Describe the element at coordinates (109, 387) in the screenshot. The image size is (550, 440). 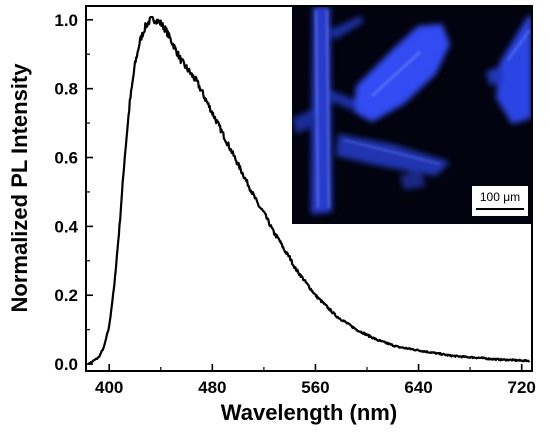
I see `x-tick-label: 400` at that location.